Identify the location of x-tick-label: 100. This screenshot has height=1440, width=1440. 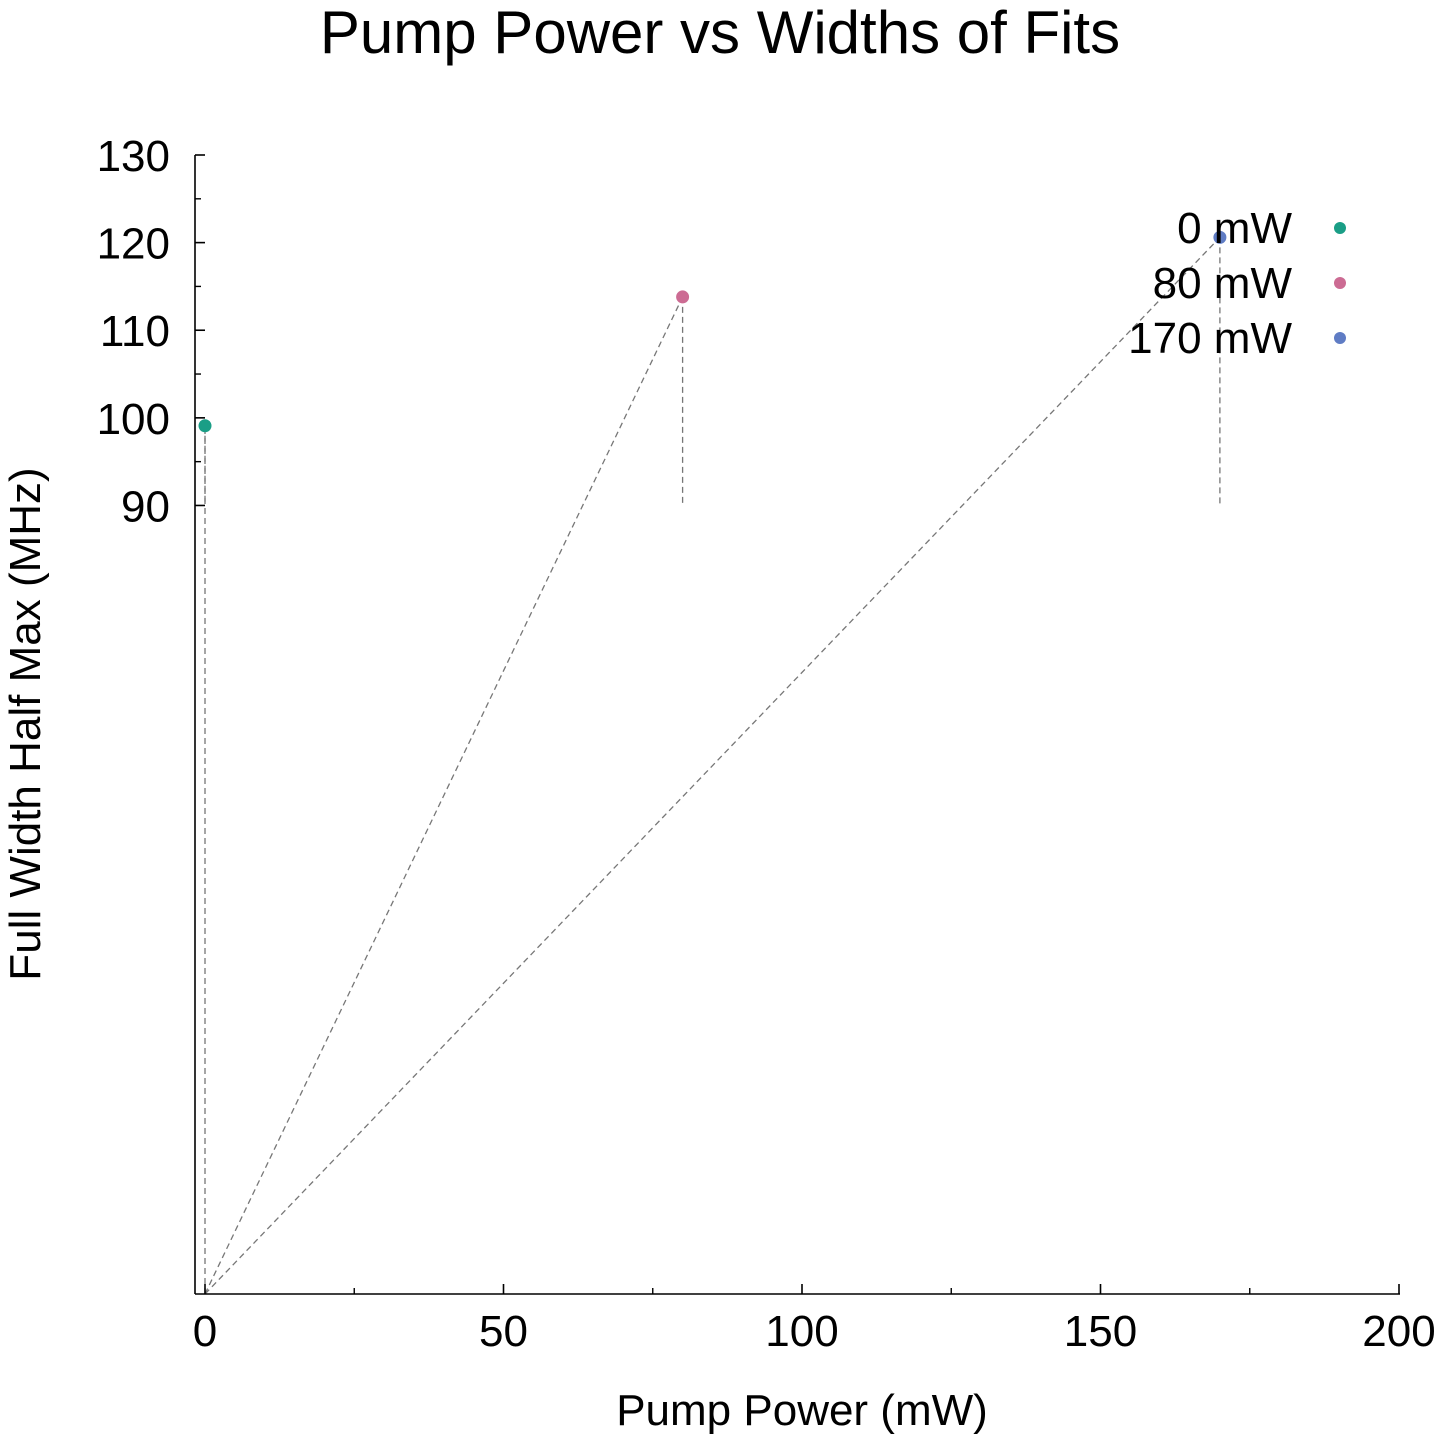
(801, 1331).